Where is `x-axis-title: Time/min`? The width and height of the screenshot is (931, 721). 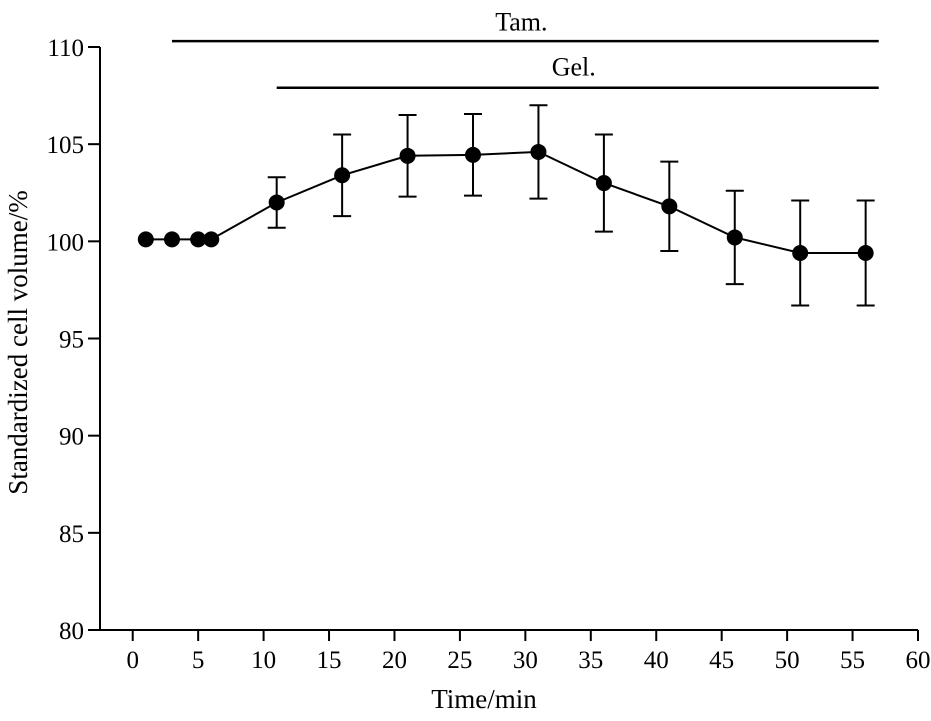 x-axis-title: Time/min is located at coordinates (484, 699).